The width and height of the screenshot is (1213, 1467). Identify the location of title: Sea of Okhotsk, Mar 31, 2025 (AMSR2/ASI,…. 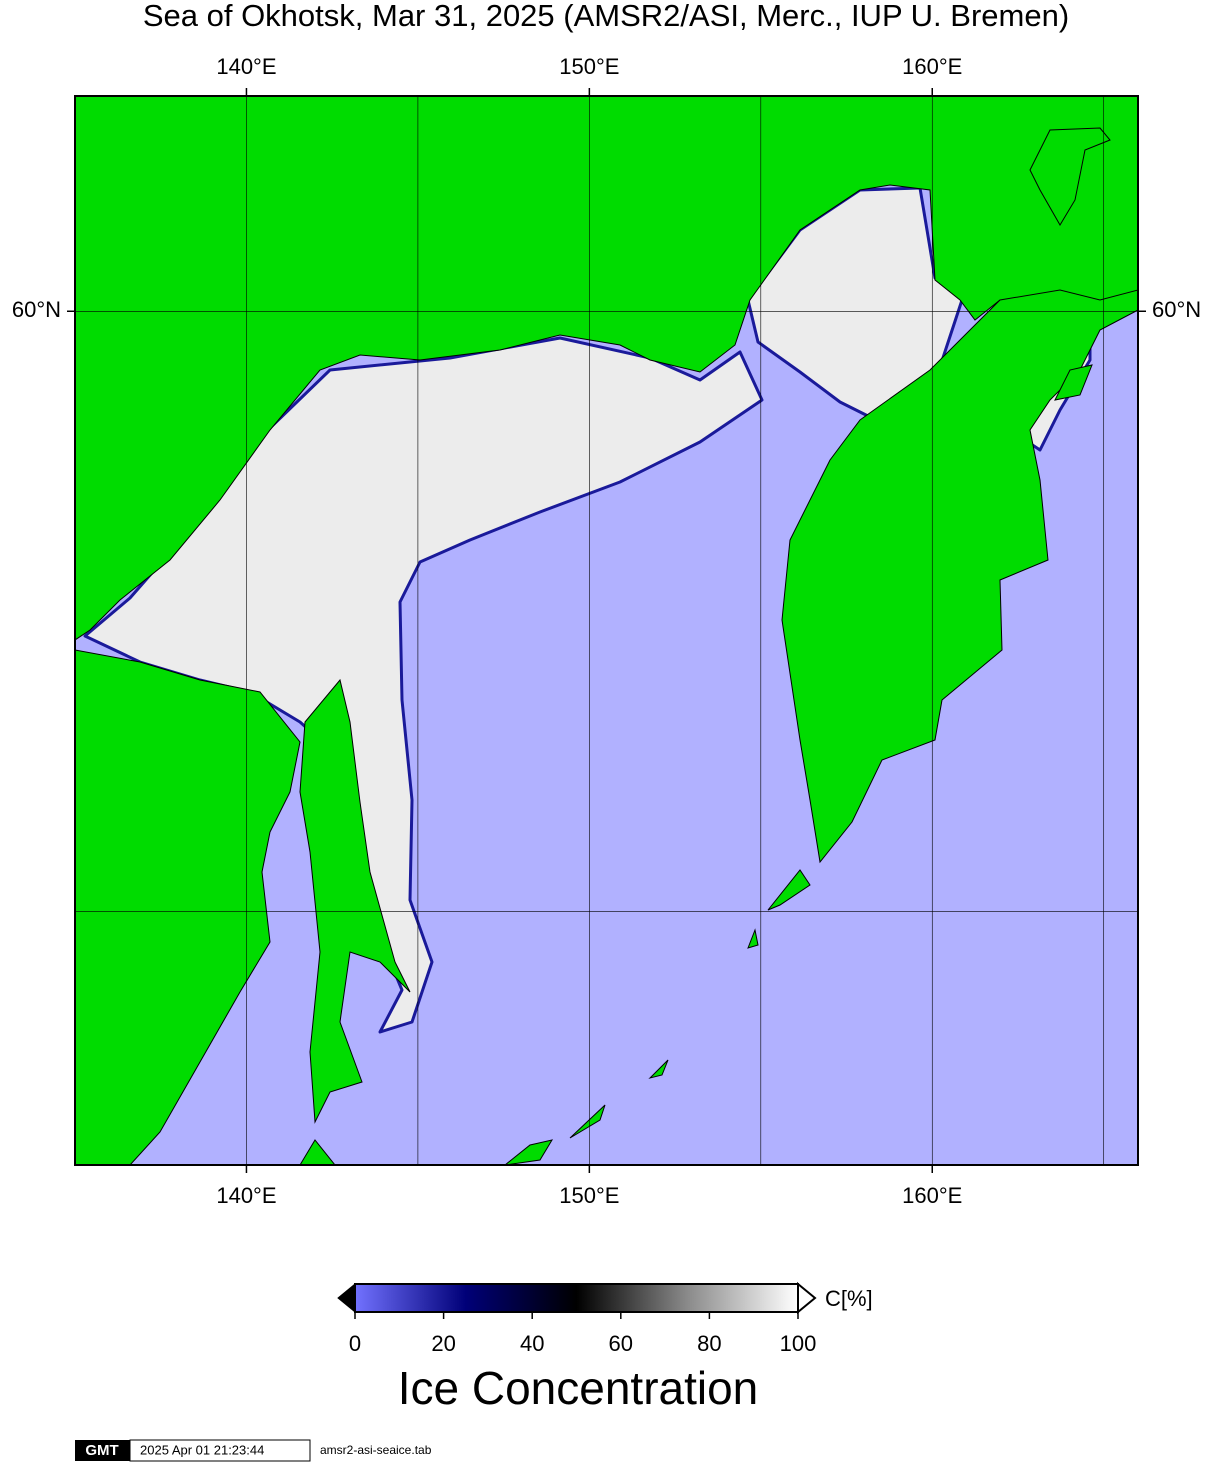
(606, 16).